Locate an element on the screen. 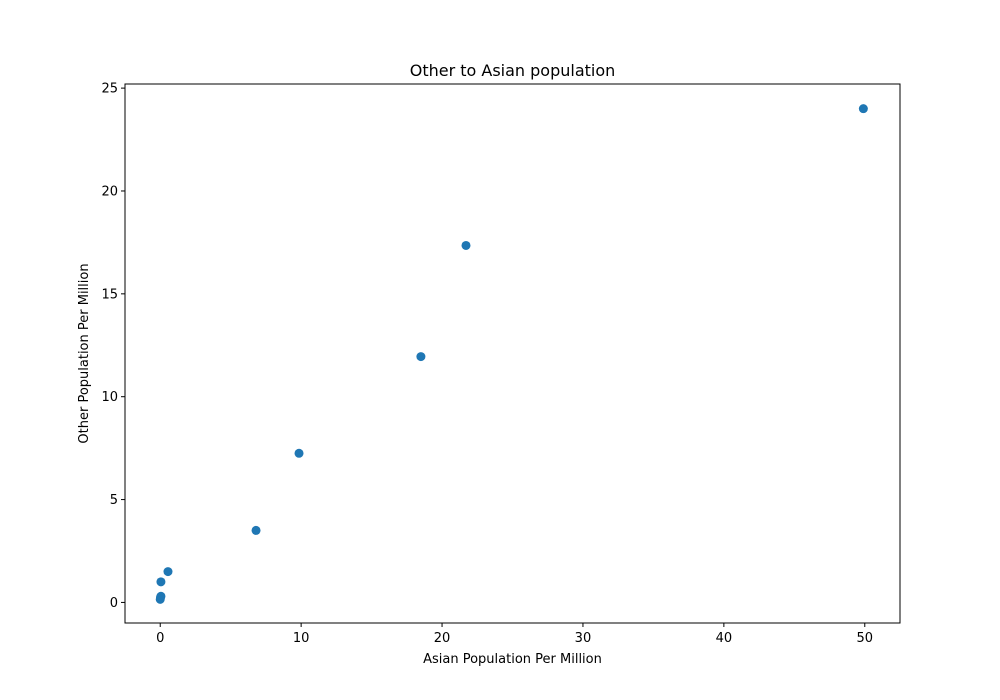 The width and height of the screenshot is (1000, 700). x-tick-label: 50 is located at coordinates (864, 638).